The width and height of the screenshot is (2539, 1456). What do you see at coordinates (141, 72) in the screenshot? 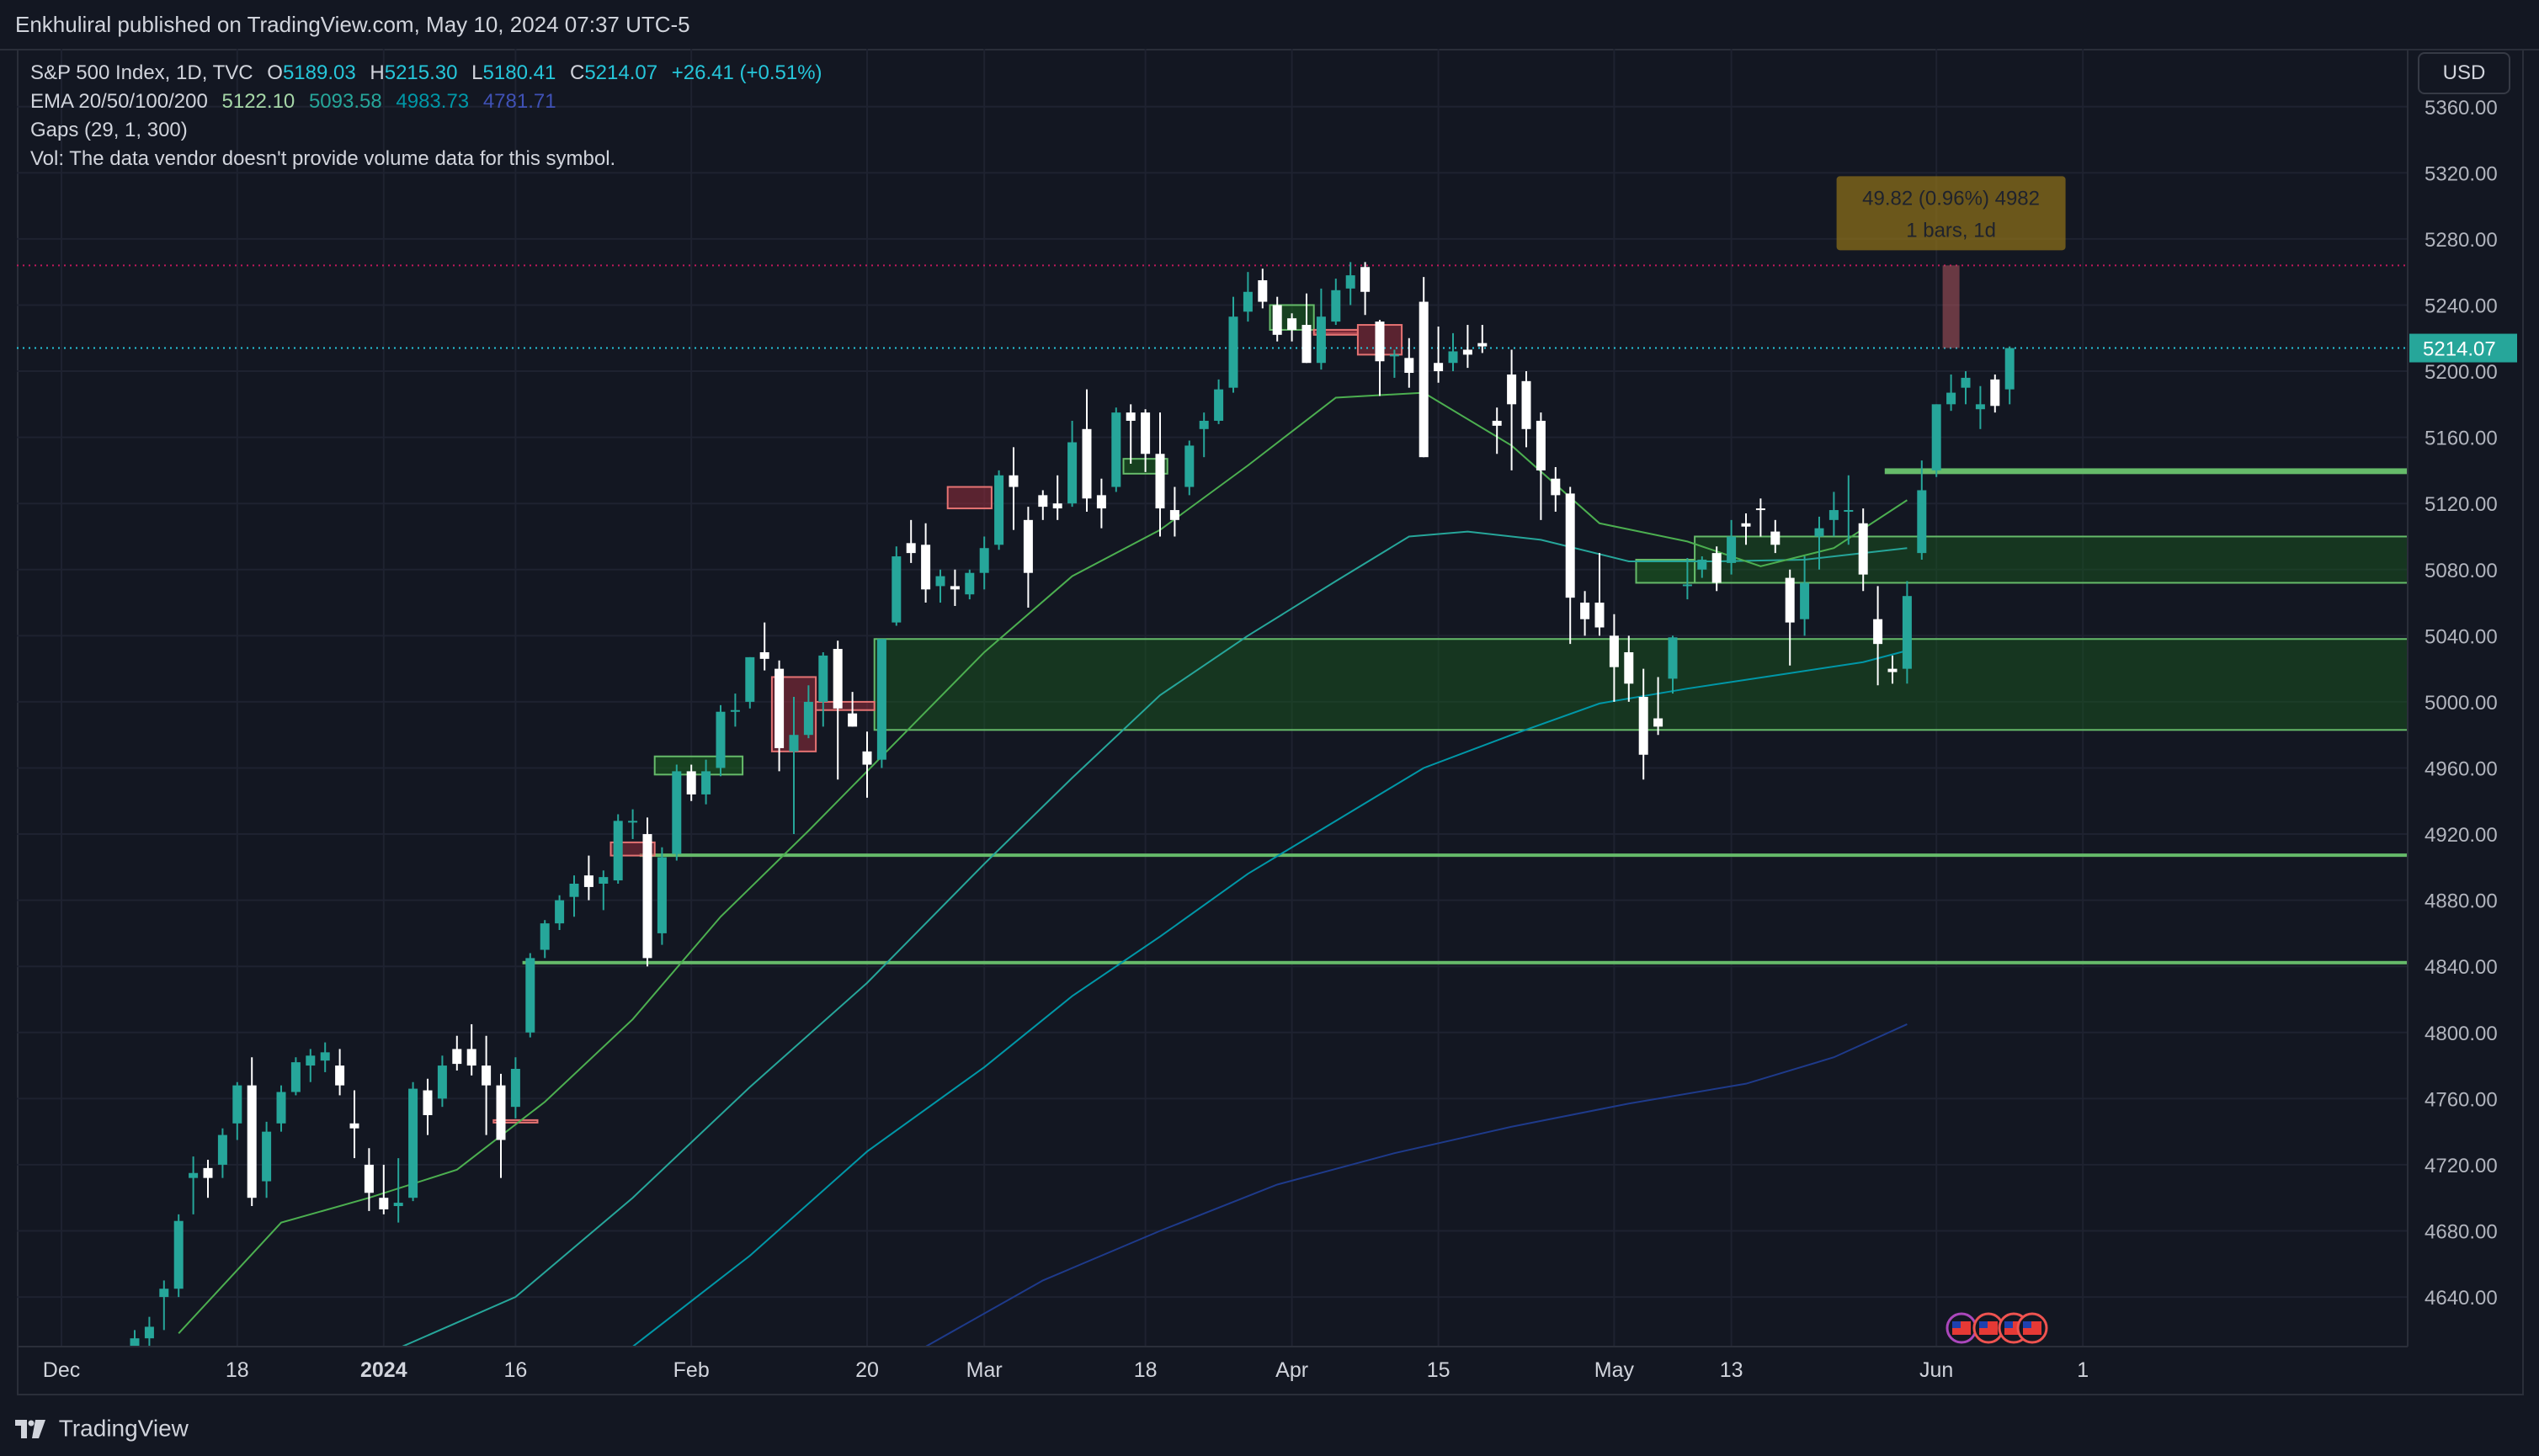
I see `symbol-name: S&P 500 Index, 1D, TVC` at bounding box center [141, 72].